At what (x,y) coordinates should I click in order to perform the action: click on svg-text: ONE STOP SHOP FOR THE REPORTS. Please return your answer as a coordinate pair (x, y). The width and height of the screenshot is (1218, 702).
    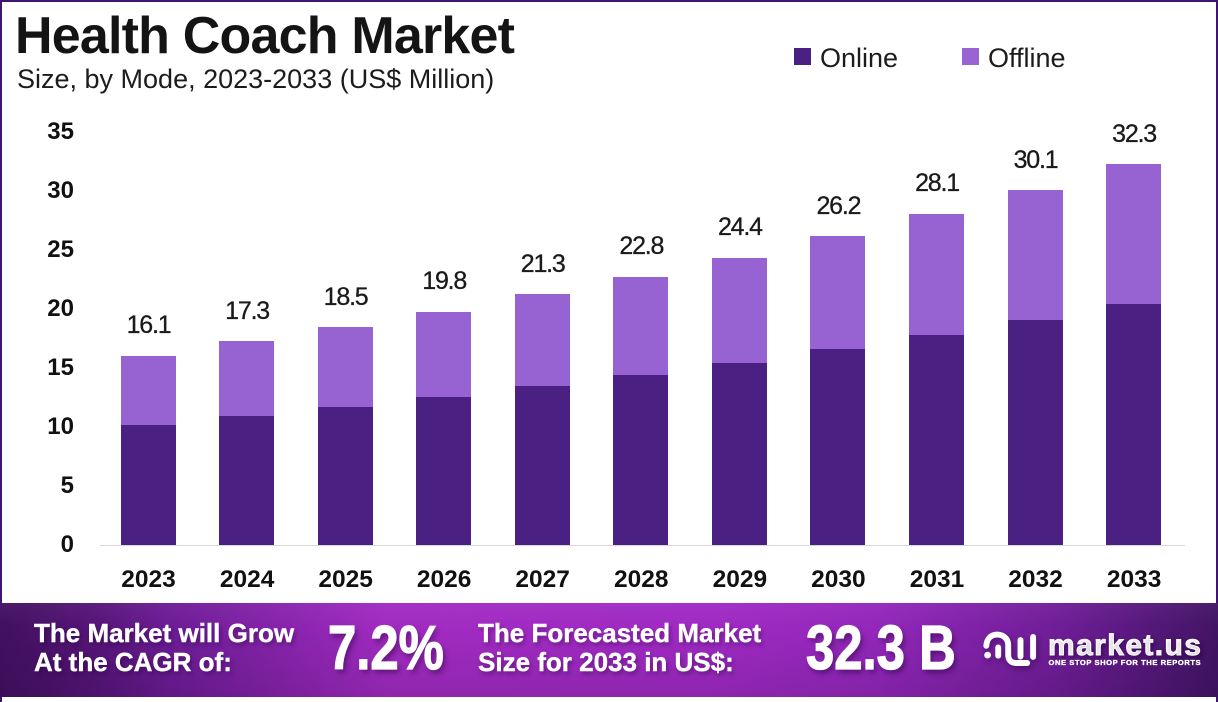
    Looking at the image, I should click on (1125, 662).